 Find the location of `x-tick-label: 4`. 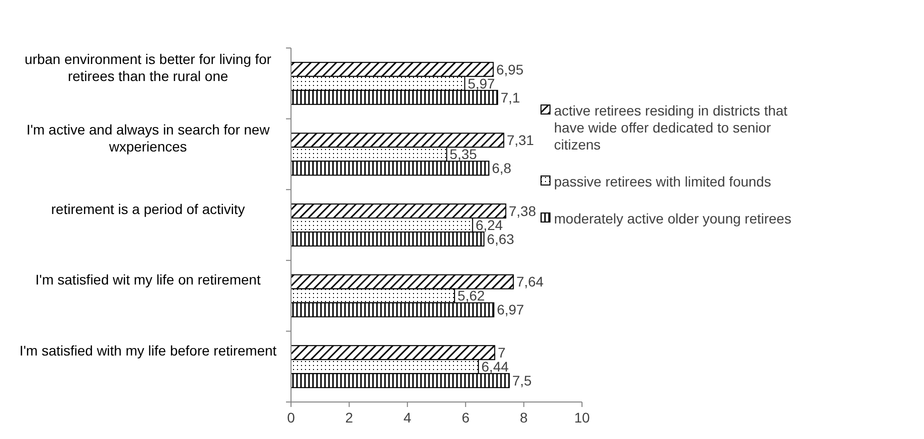

x-tick-label: 4 is located at coordinates (408, 418).